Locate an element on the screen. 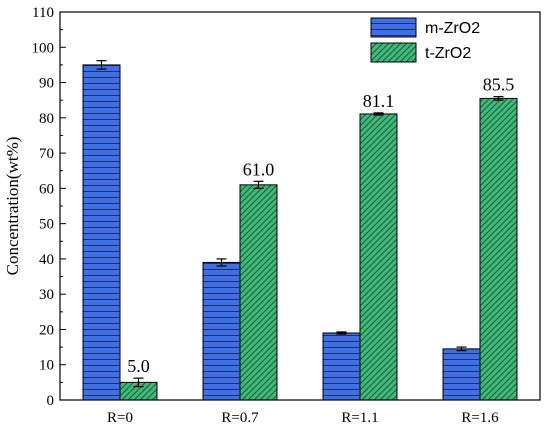  y-tick-label: 30 is located at coordinates (46, 295).